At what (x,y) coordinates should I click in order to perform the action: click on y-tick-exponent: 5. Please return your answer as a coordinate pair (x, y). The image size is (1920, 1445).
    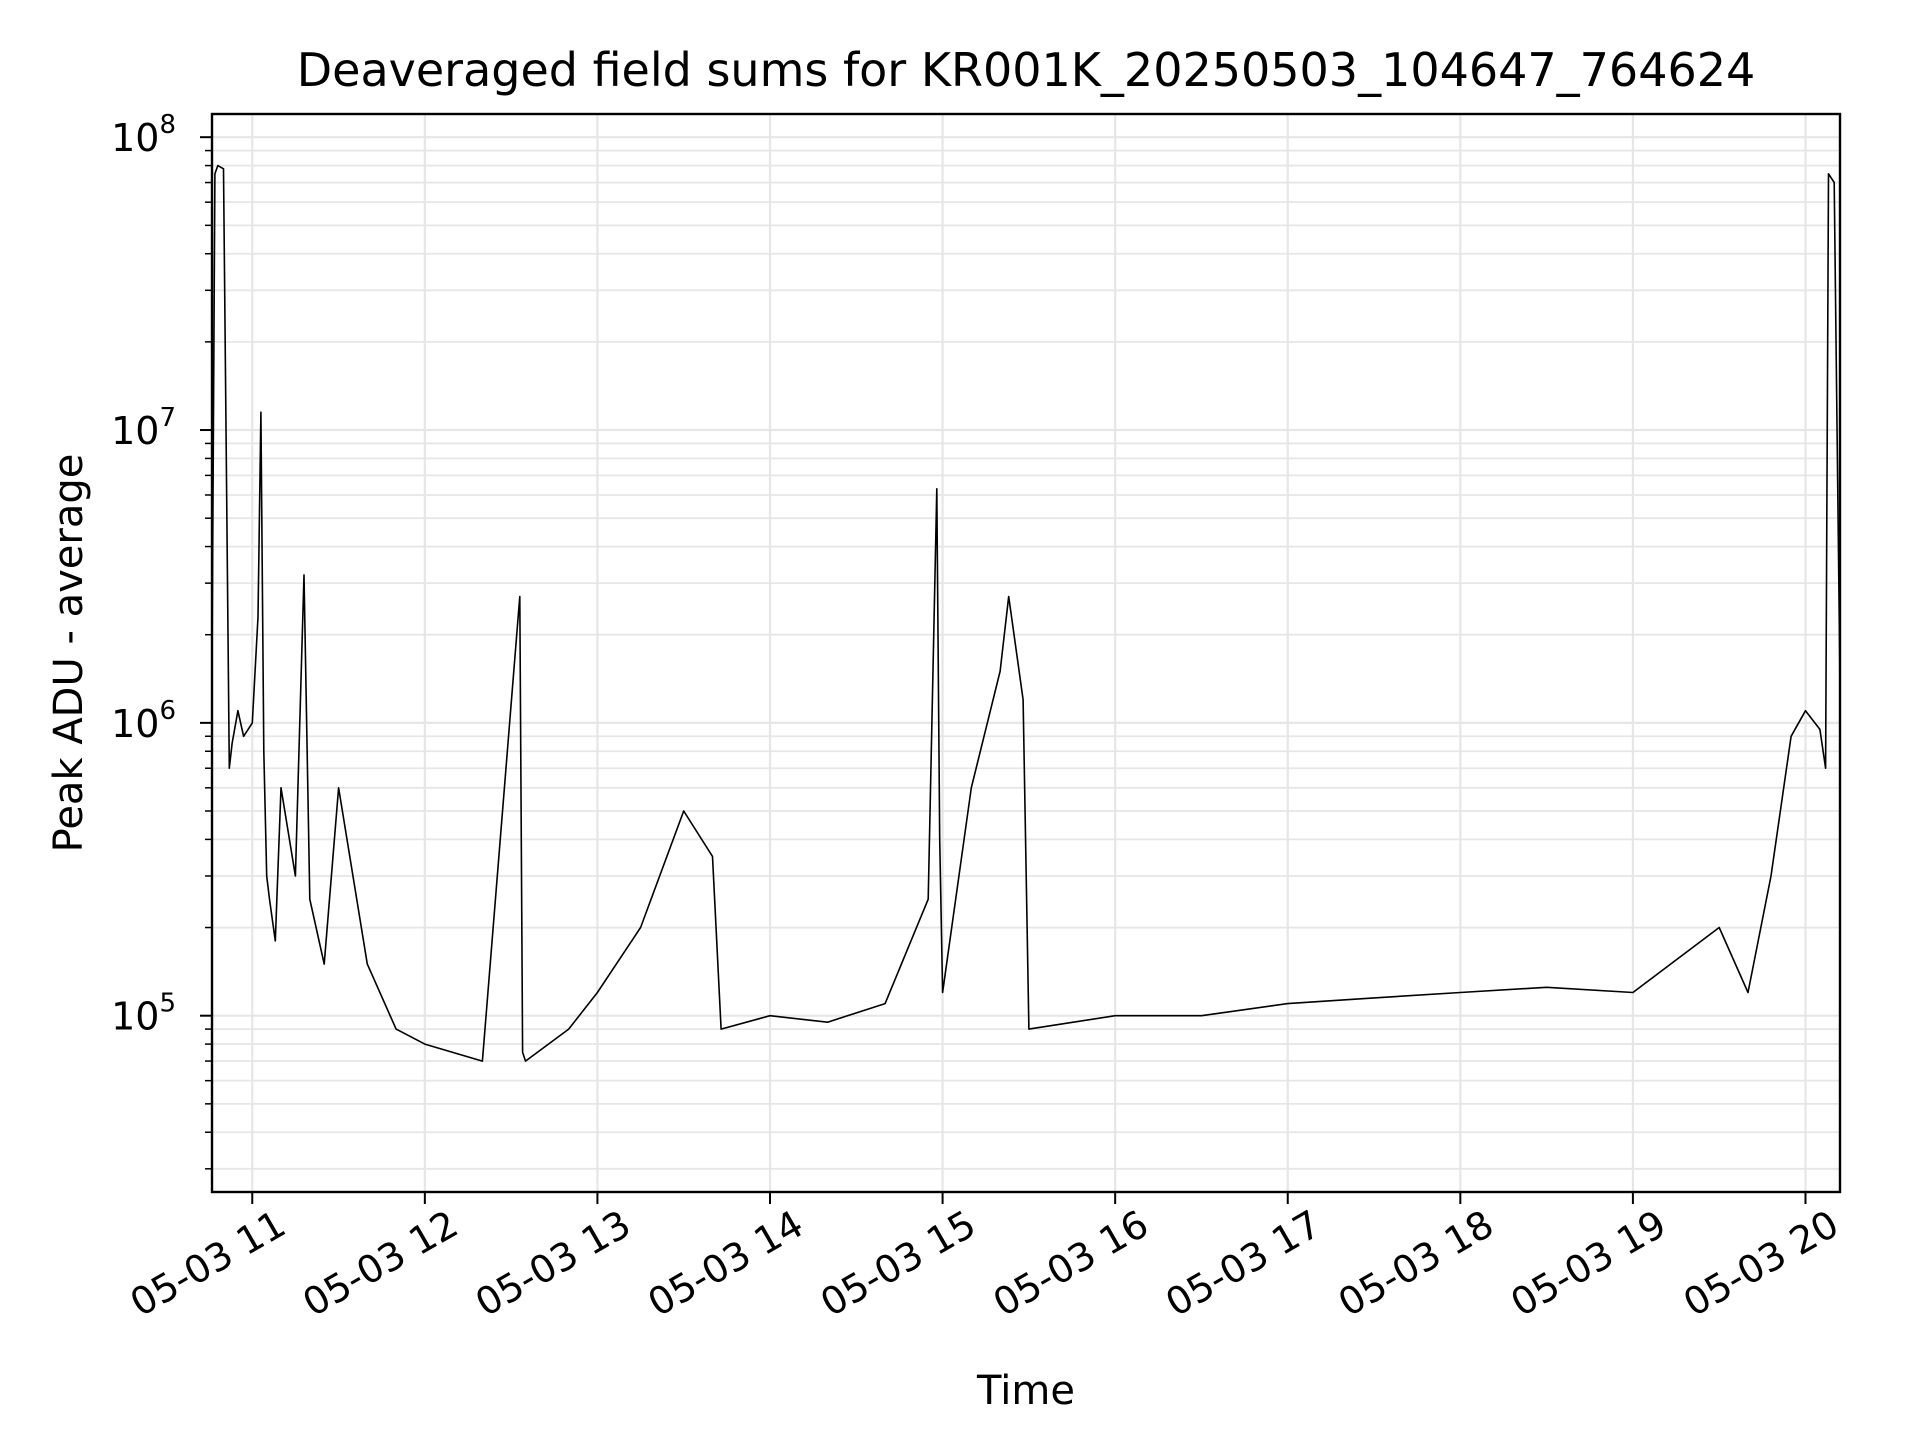
    Looking at the image, I should click on (167, 1004).